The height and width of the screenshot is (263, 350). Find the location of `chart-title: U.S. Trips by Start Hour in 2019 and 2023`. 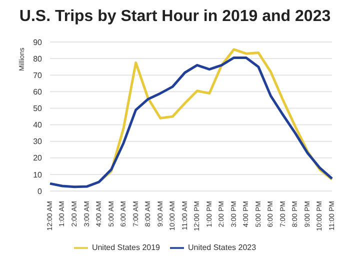

chart-title: U.S. Trips by Start Hour in 2019 and 2023 is located at coordinates (175, 17).